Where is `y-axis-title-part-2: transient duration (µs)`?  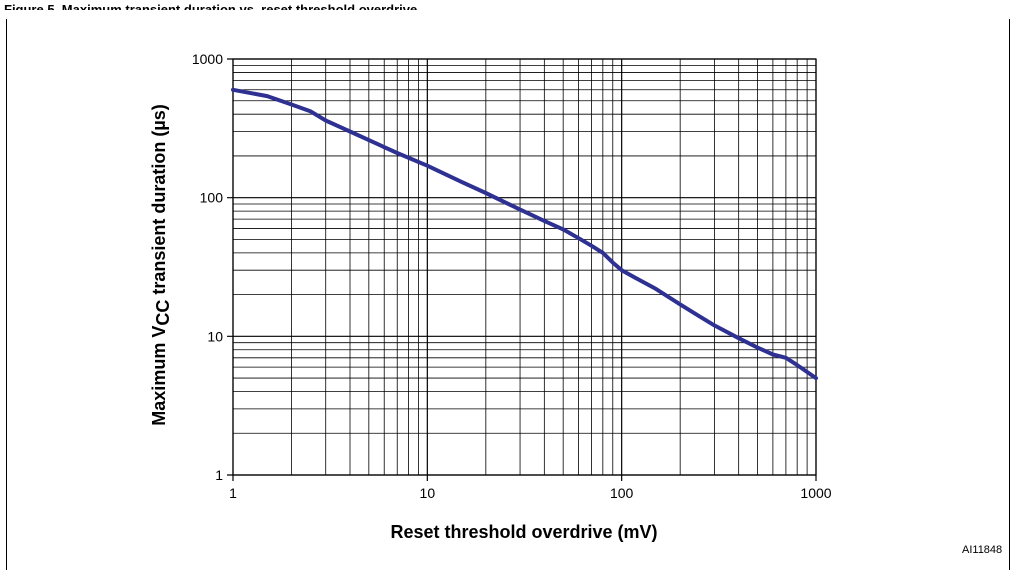 y-axis-title-part-2: transient duration (µs) is located at coordinates (159, 201).